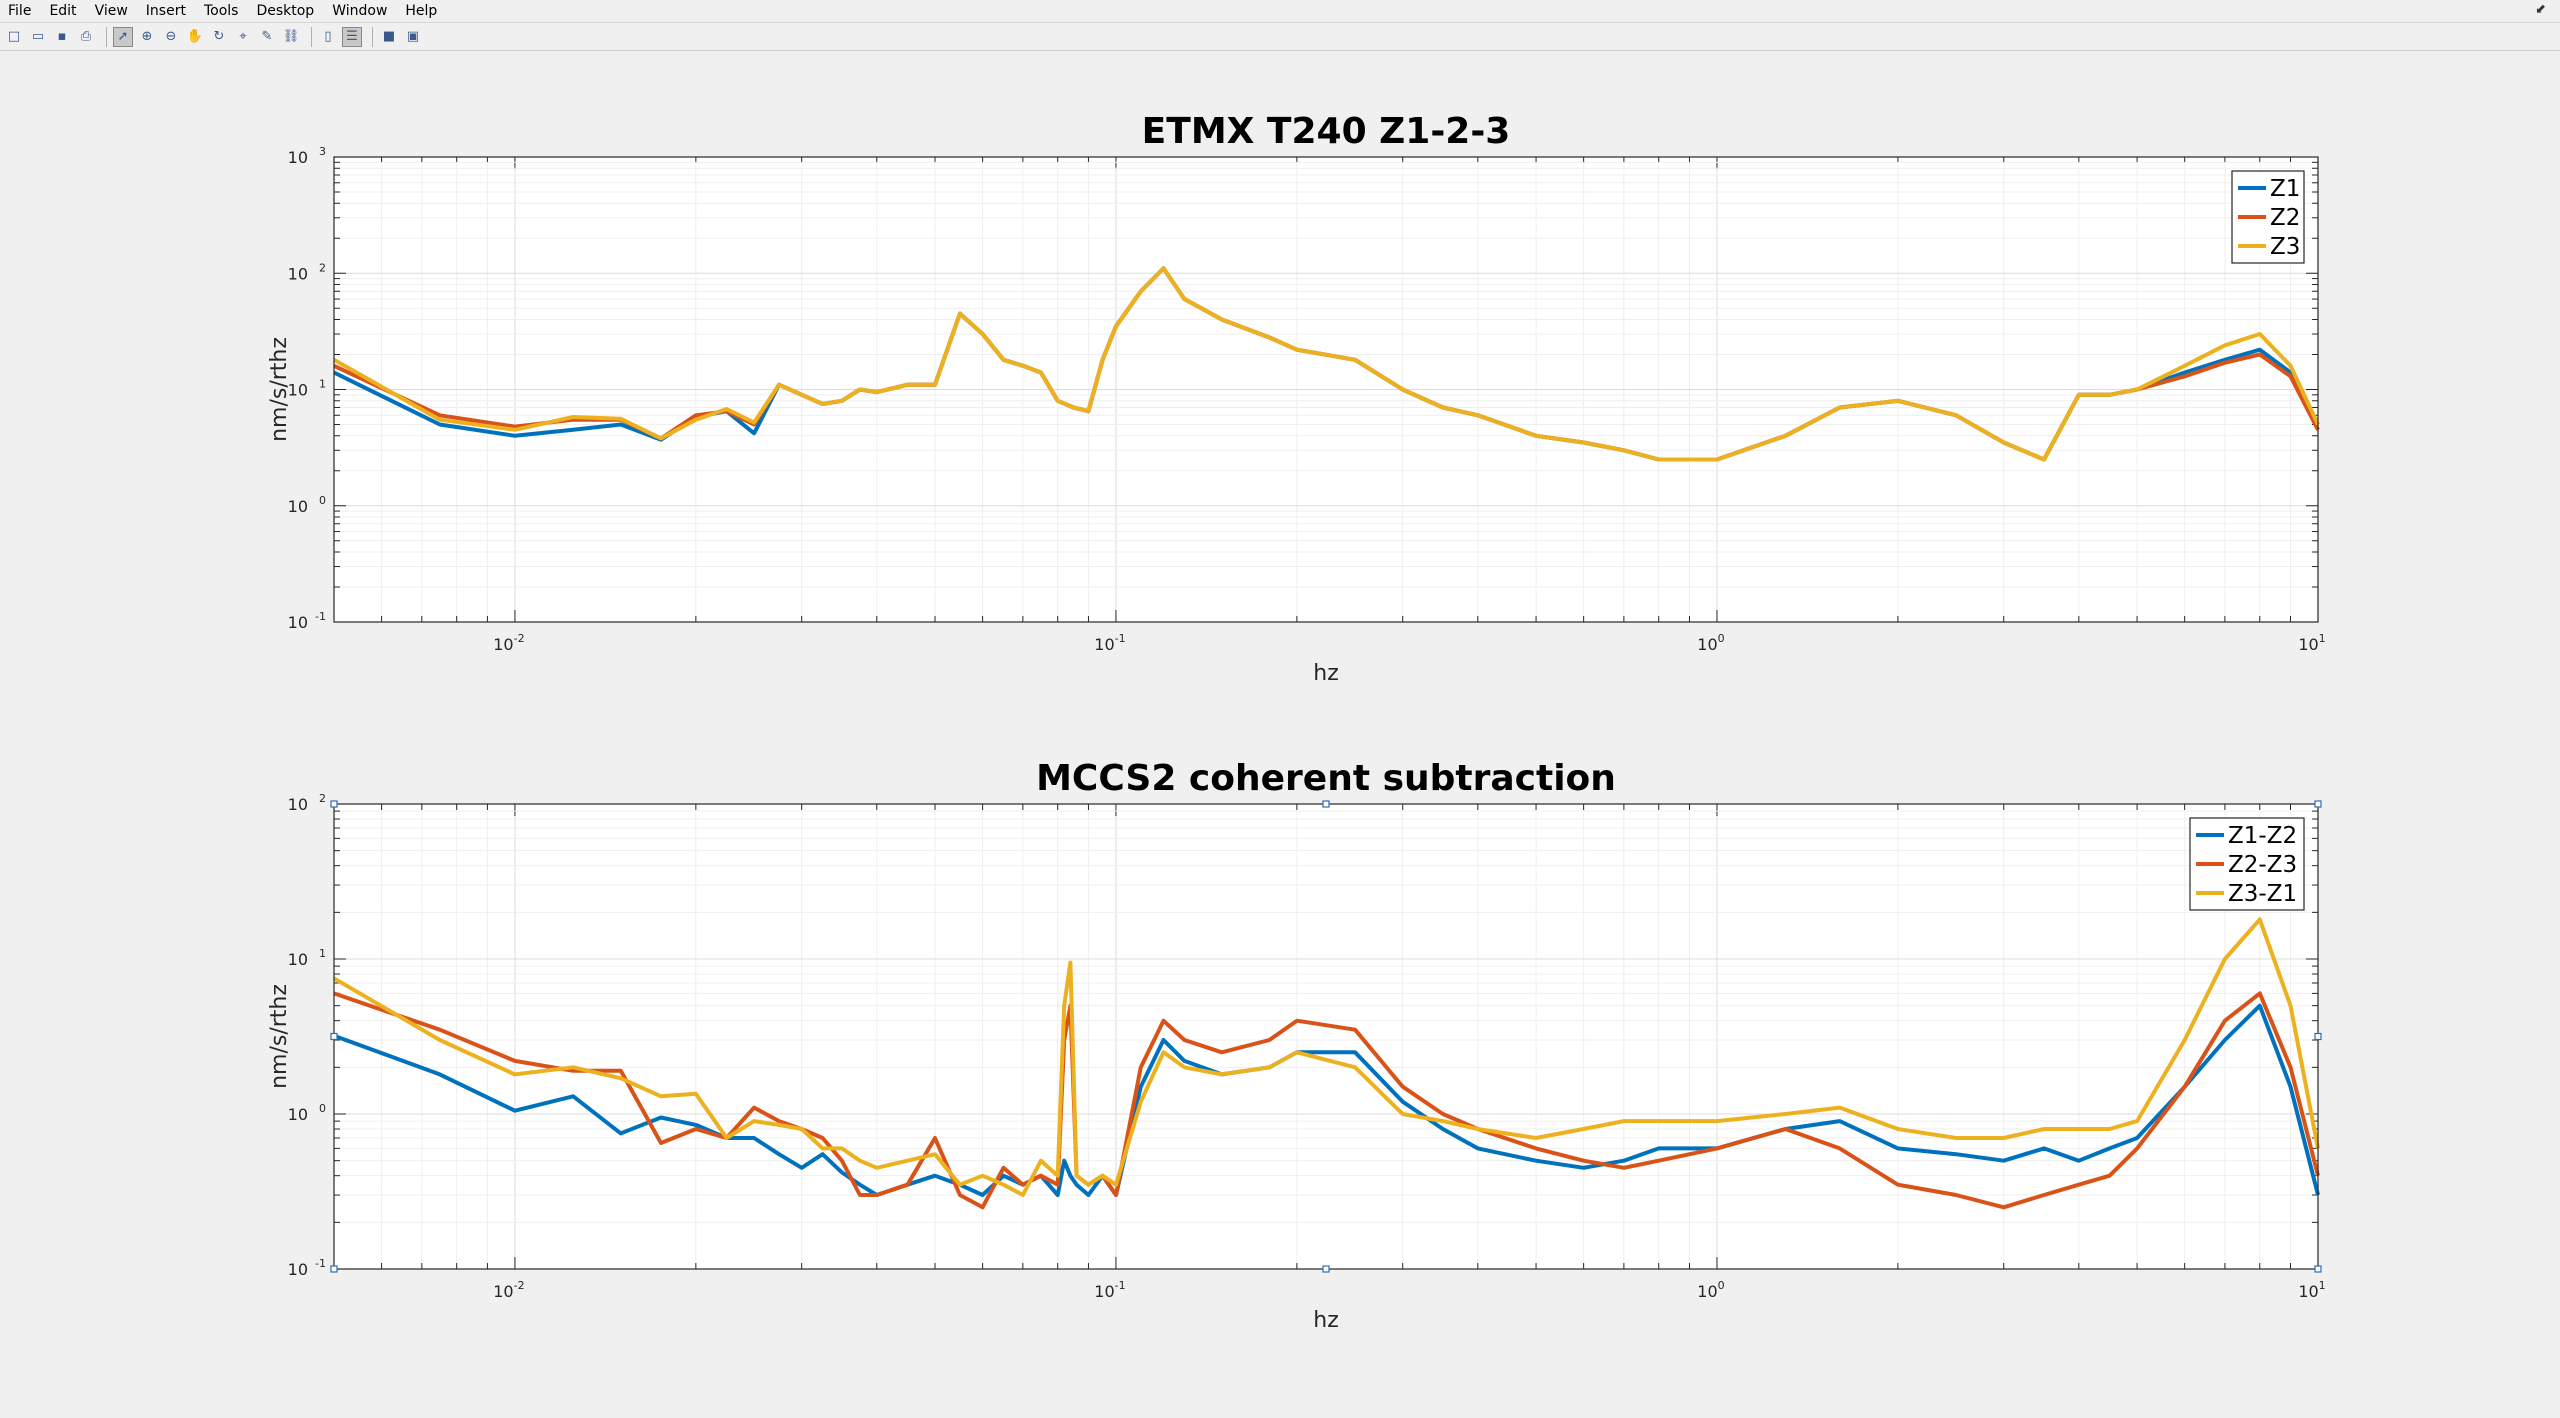  I want to click on series-line-z3, so click(1326, 364).